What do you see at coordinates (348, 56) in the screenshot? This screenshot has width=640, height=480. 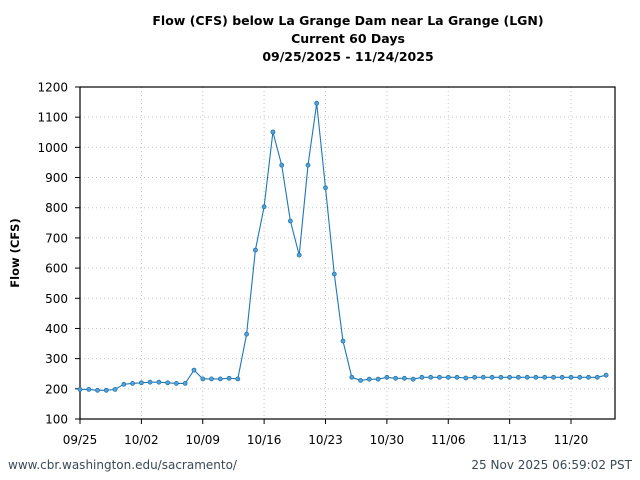 I see `chart-date-range: 09/25/2025 - 11/24/2025` at bounding box center [348, 56].